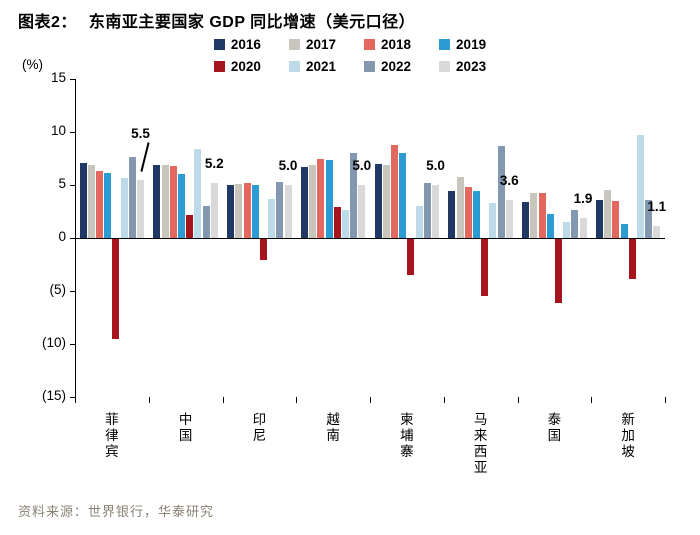 This screenshot has height=535, width=700. Describe the element at coordinates (407, 451) in the screenshot. I see `x-axis-label-char: 寨` at that location.